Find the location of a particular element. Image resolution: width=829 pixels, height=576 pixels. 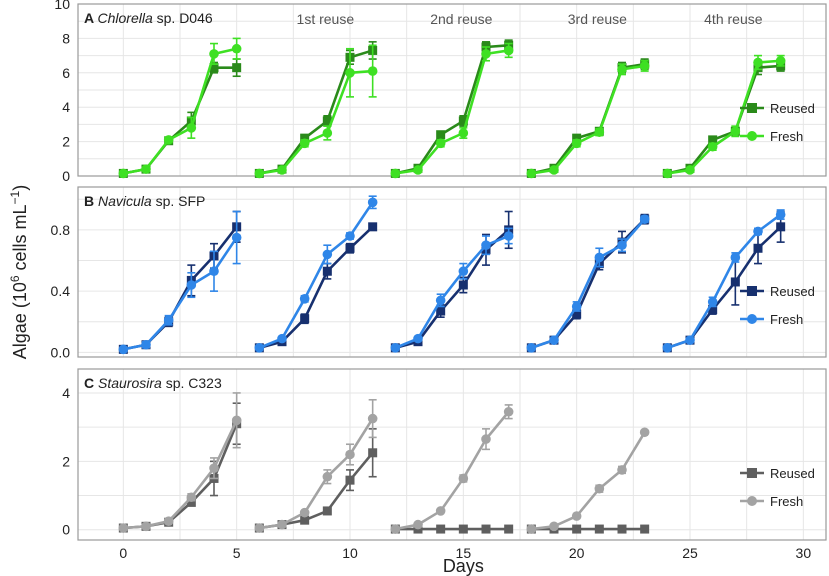

y-tick-label: 0.0 is located at coordinates (61, 352).